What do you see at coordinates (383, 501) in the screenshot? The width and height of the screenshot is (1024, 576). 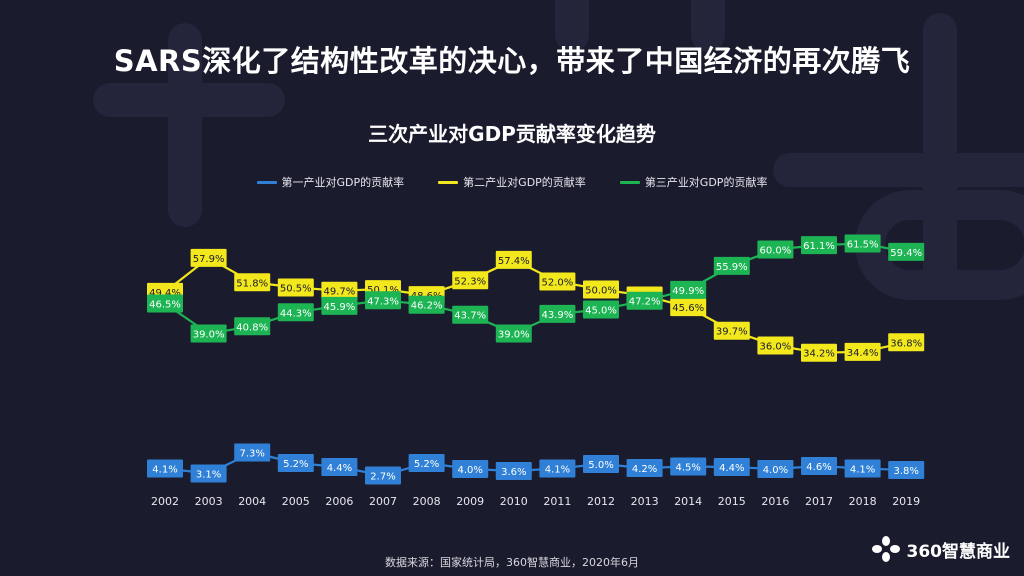 I see `x-tick-label: 2007` at bounding box center [383, 501].